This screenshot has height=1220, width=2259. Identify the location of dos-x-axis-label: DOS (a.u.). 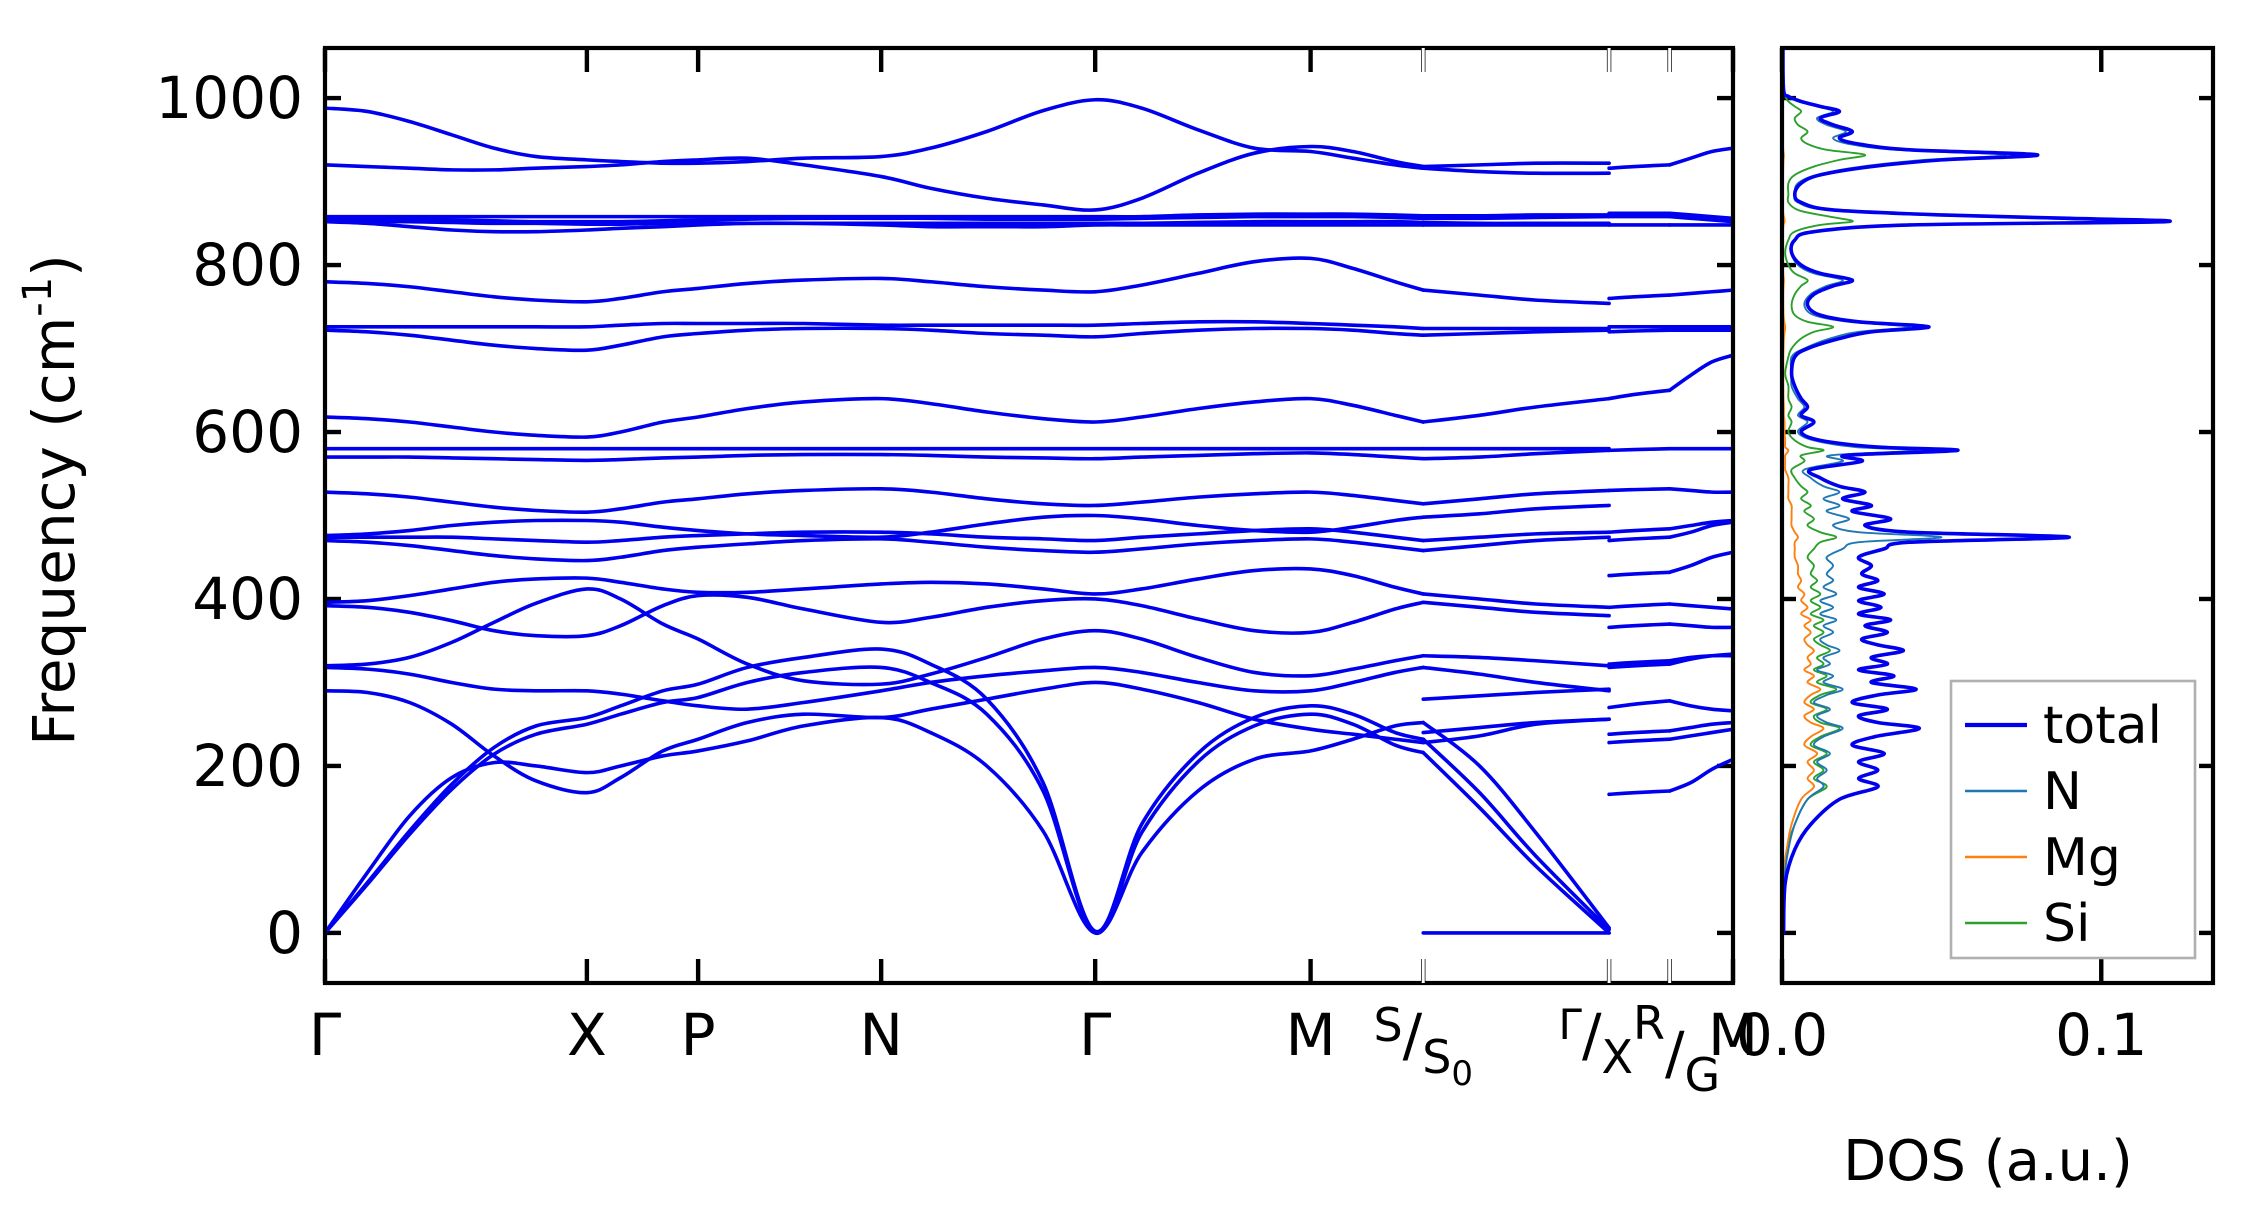
(1988, 1161).